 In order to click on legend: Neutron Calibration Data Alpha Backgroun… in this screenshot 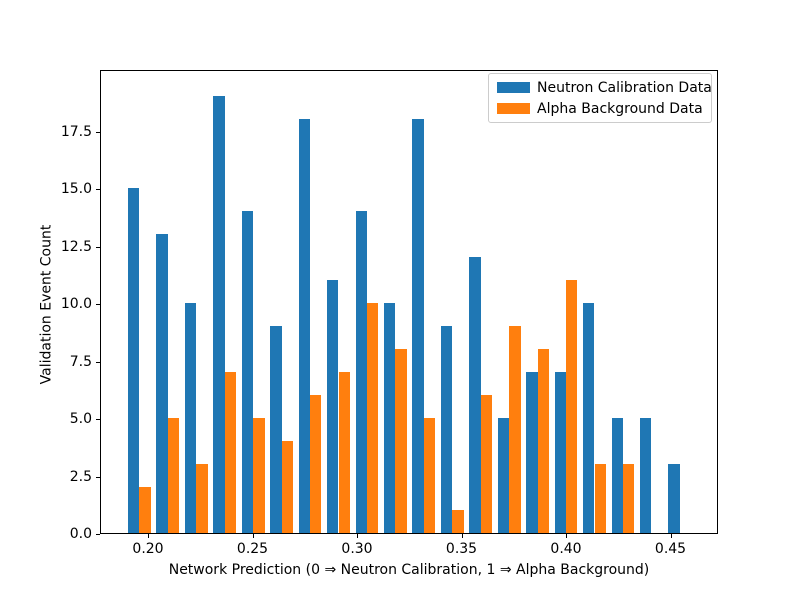, I will do `click(600, 98)`.